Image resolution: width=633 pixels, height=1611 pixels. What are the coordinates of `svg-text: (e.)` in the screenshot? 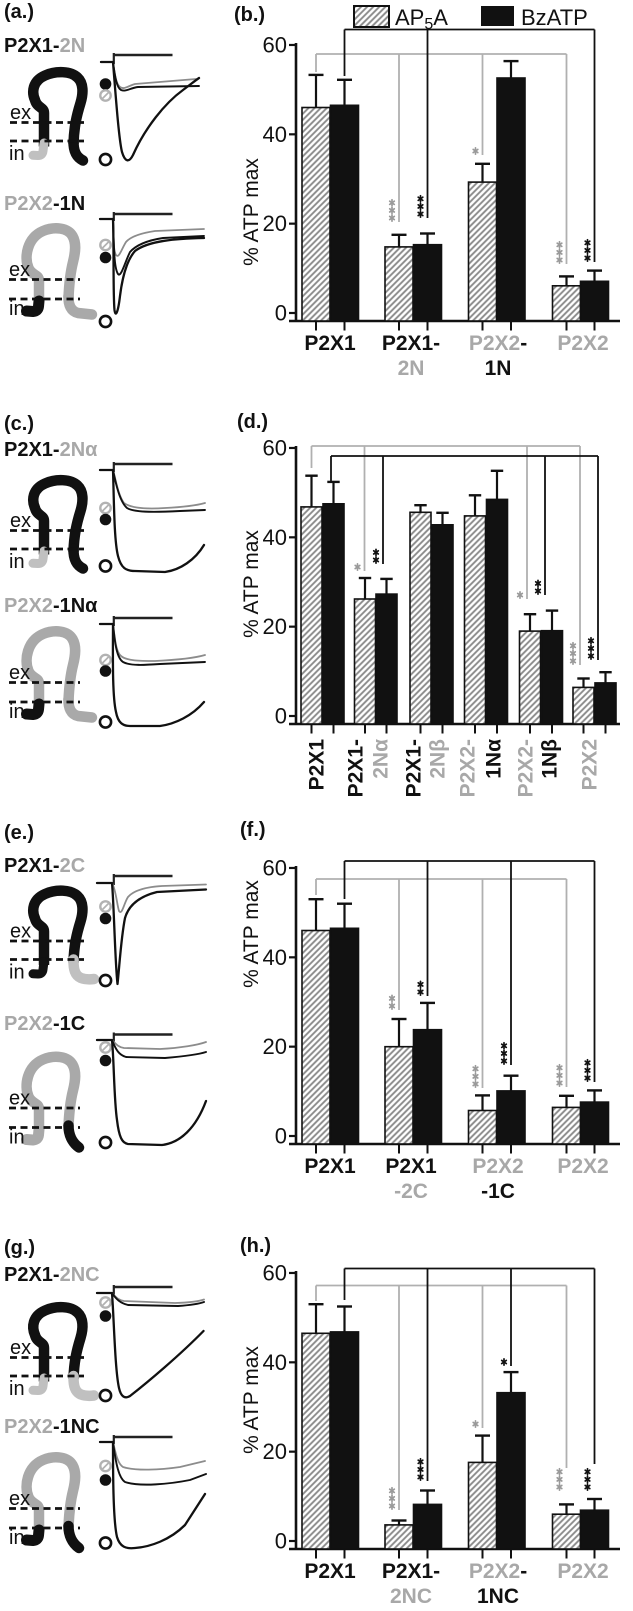 It's located at (19, 833).